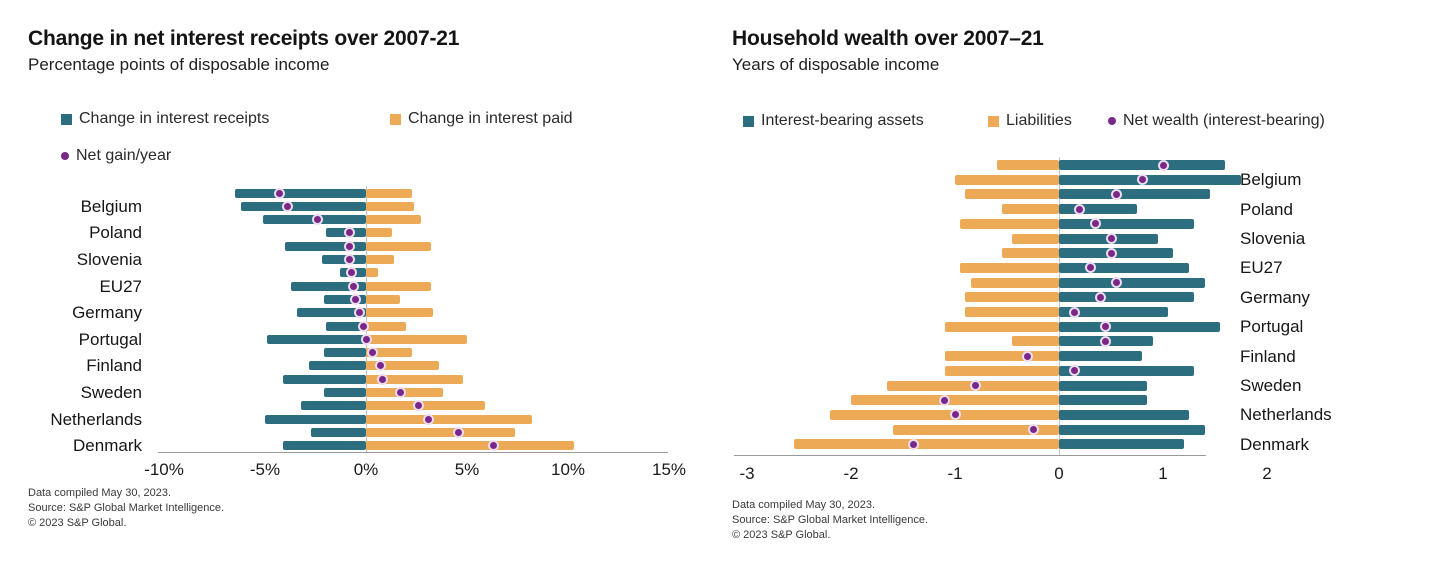  I want to click on country-label: Germany, so click(107, 313).